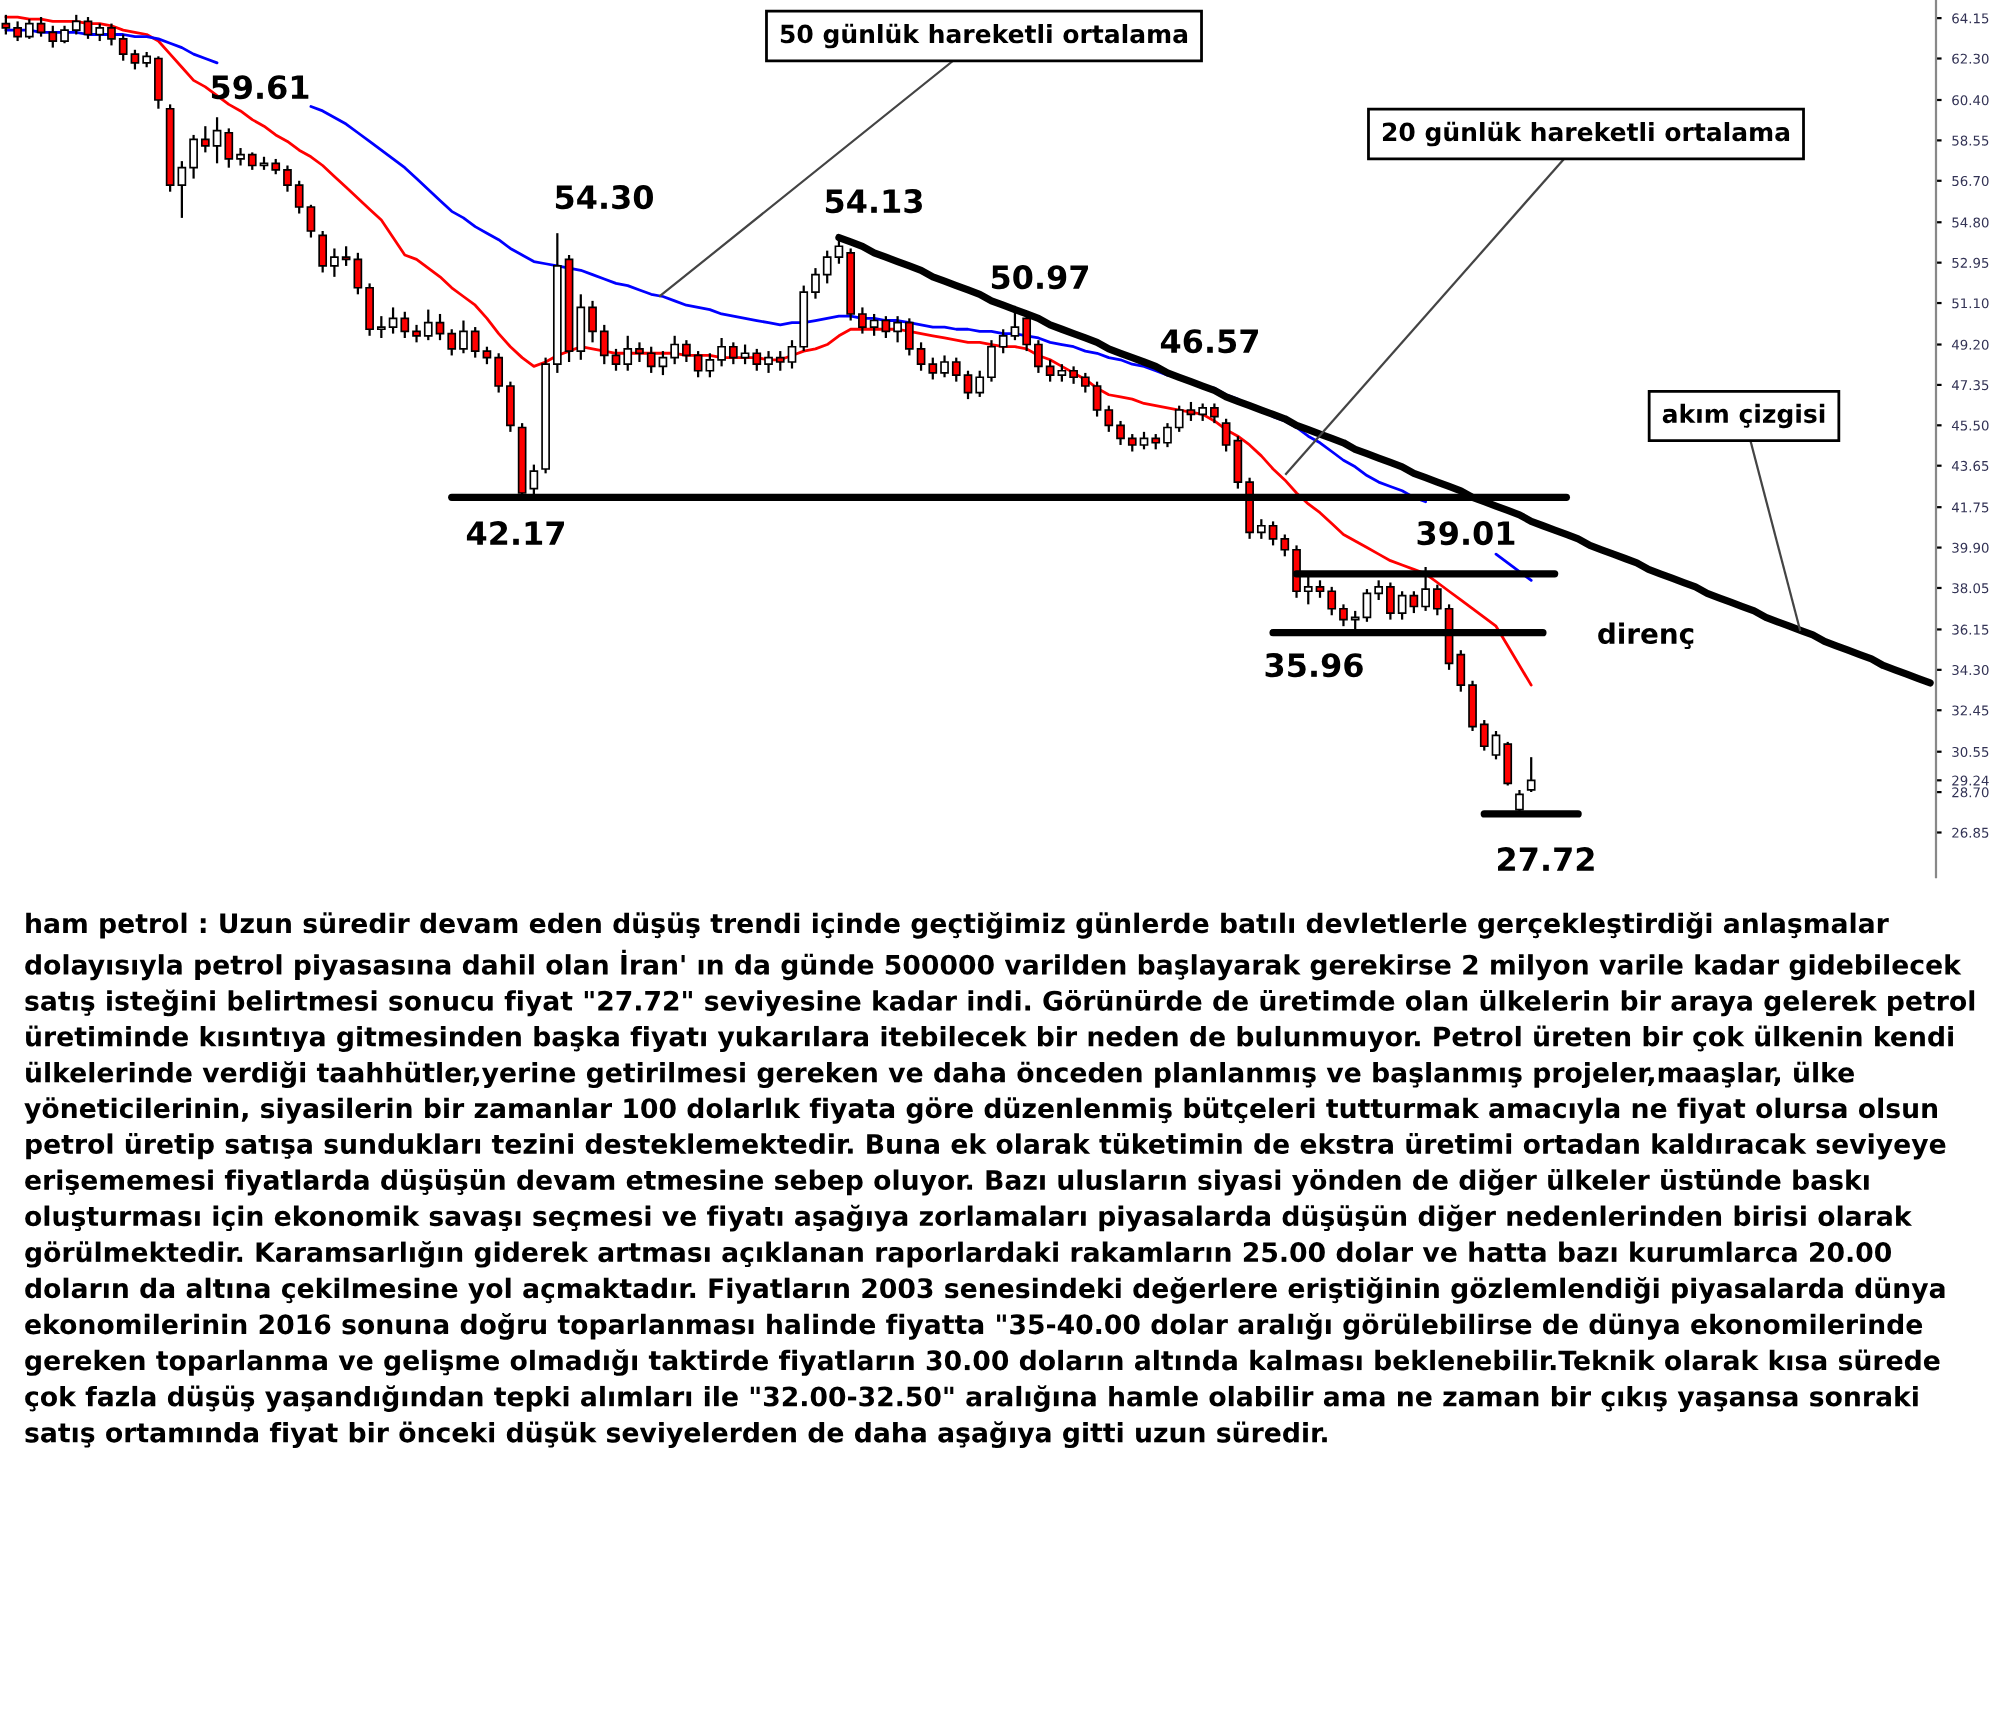  I want to click on annotation: 50 günlük hareketli ortalama, so click(984, 36).